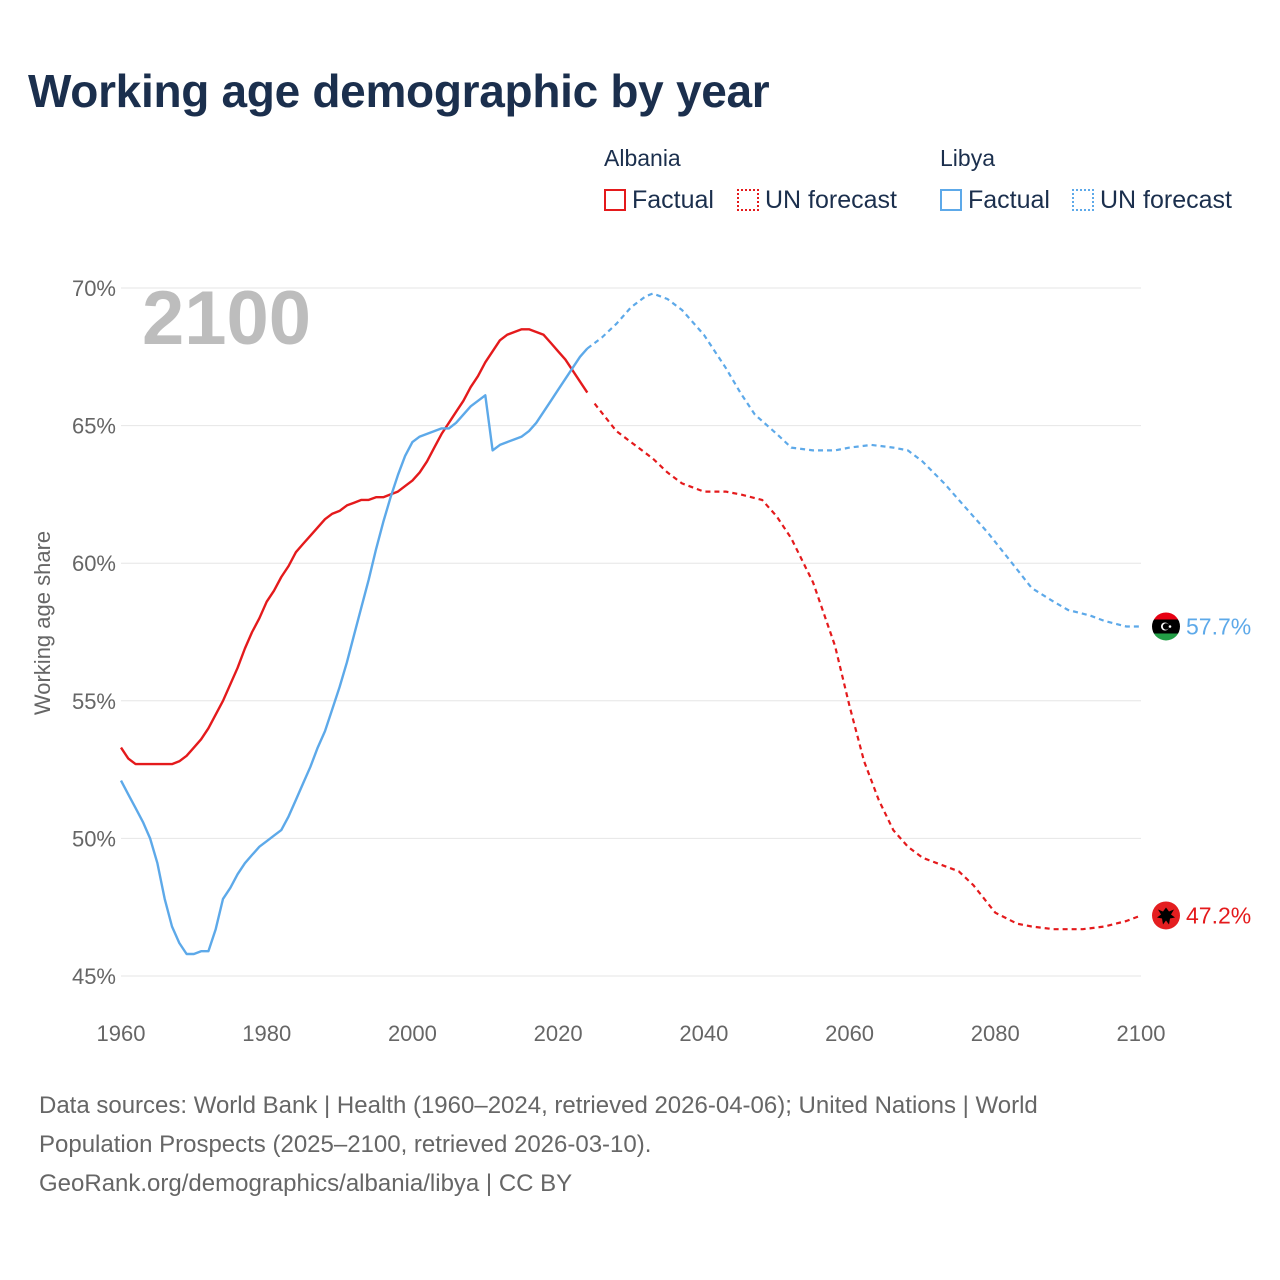  Describe the element at coordinates (412, 1033) in the screenshot. I see `x-tick-label: 2000` at that location.